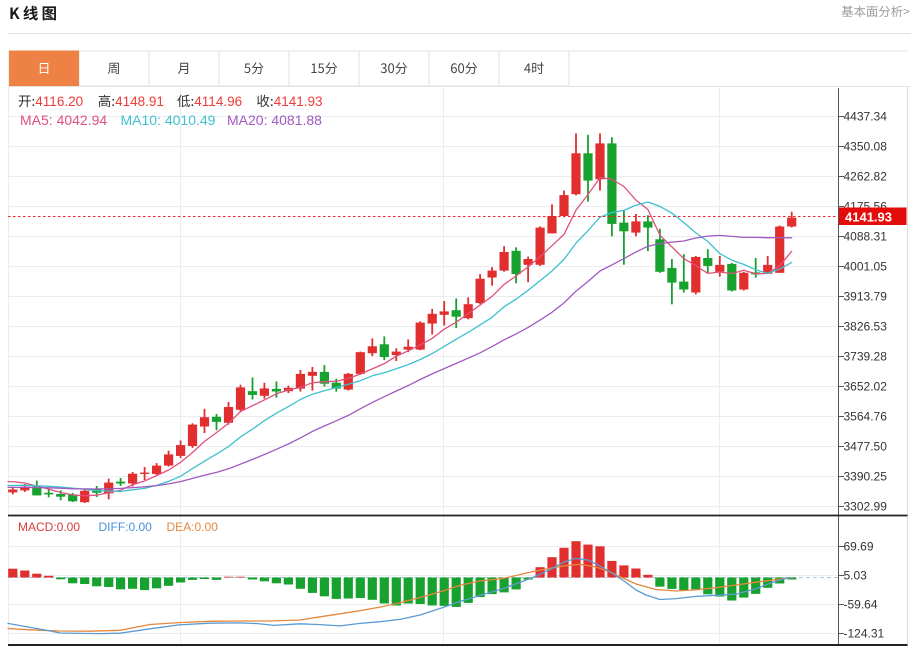 The height and width of the screenshot is (651, 914). I want to click on svg-text: 4116.20, so click(59, 101).